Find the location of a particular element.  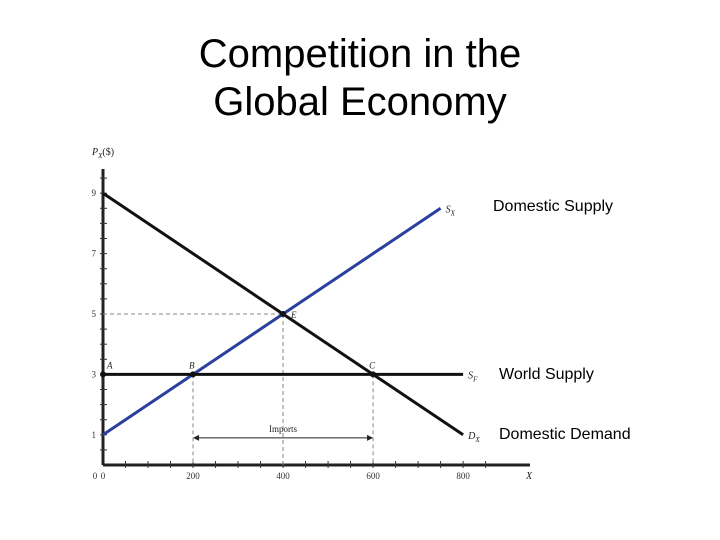

domestic-demand-callout: Domestic Demand is located at coordinates (565, 434).